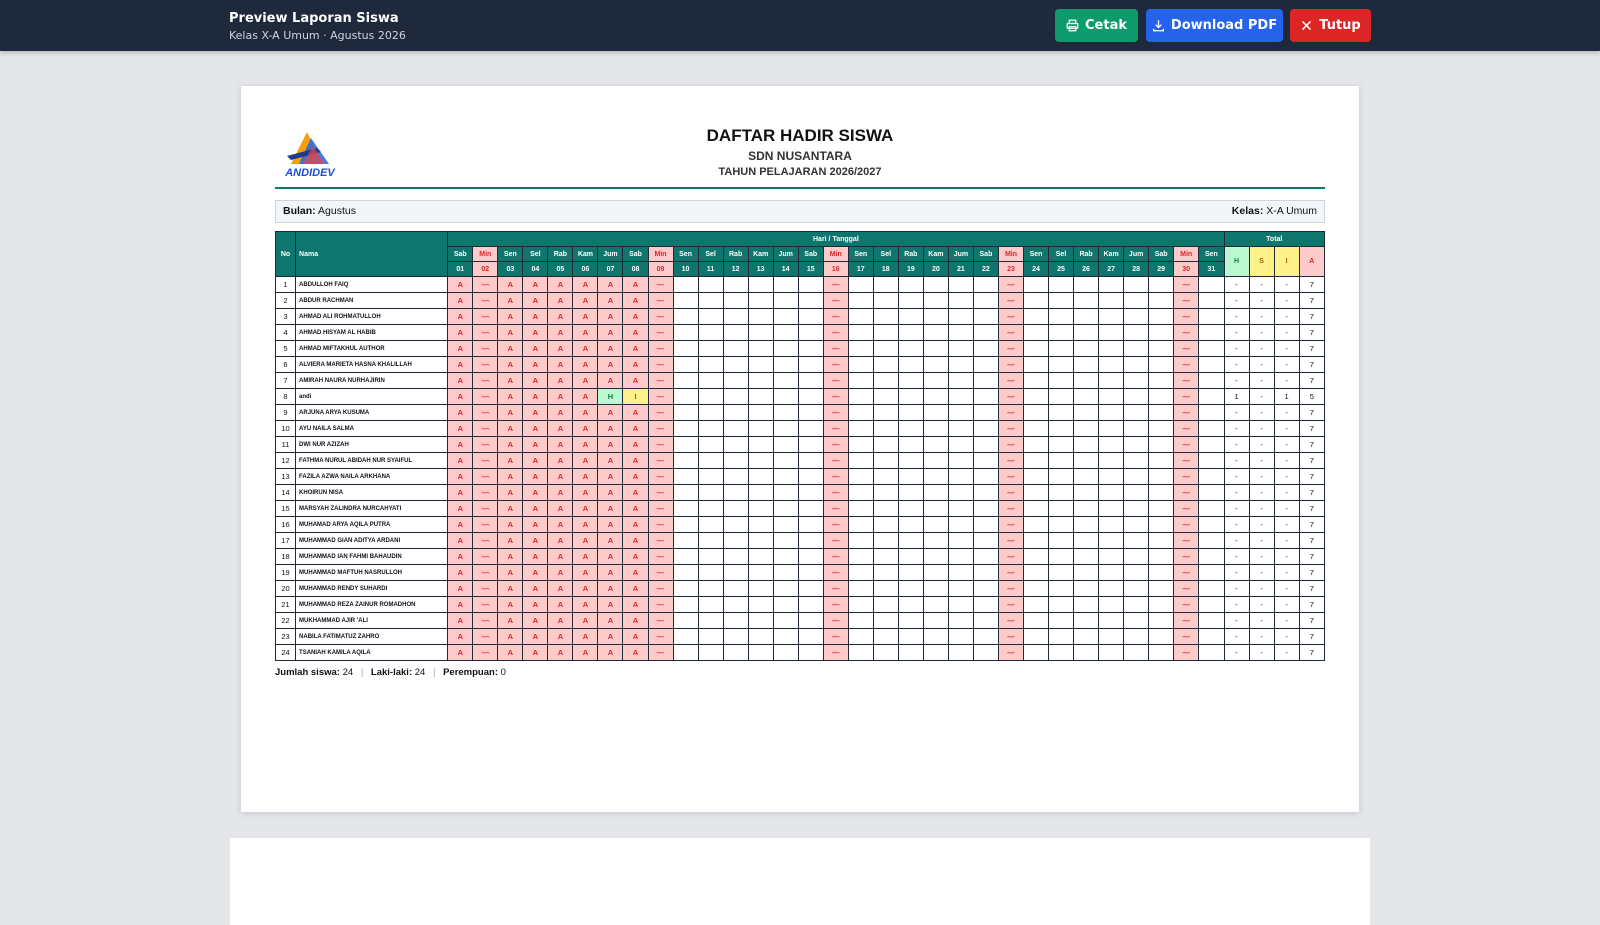 The height and width of the screenshot is (925, 1600). Describe the element at coordinates (1261, 348) in the screenshot. I see `total-cell-s: -` at that location.